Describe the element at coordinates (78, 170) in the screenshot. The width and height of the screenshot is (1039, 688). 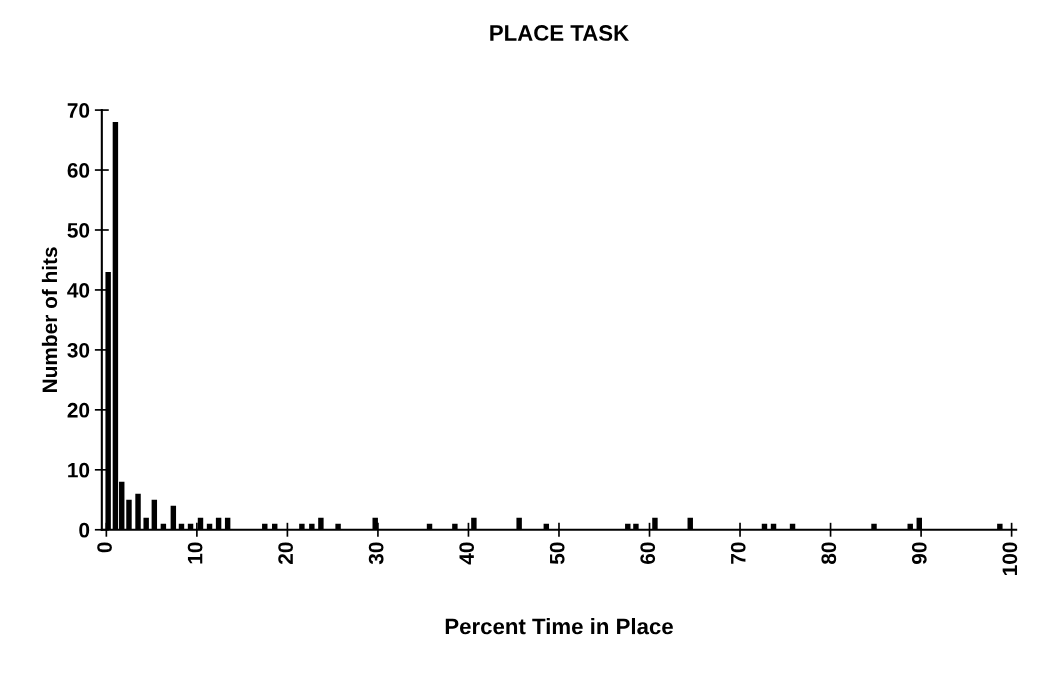
I see `y-tick-label: 60` at that location.